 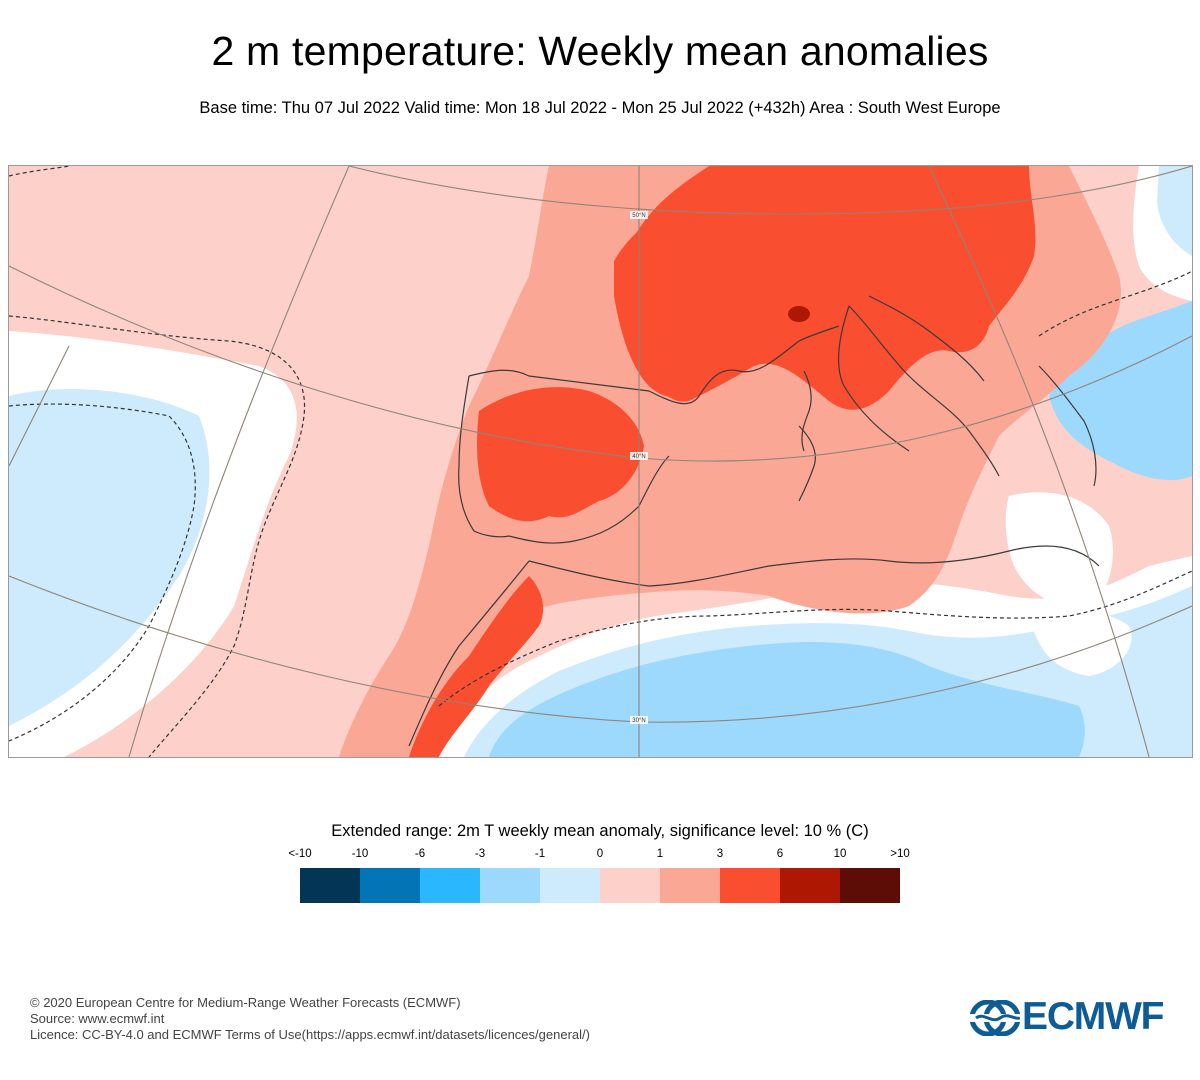 What do you see at coordinates (840, 854) in the screenshot?
I see `legend-tick: 10` at bounding box center [840, 854].